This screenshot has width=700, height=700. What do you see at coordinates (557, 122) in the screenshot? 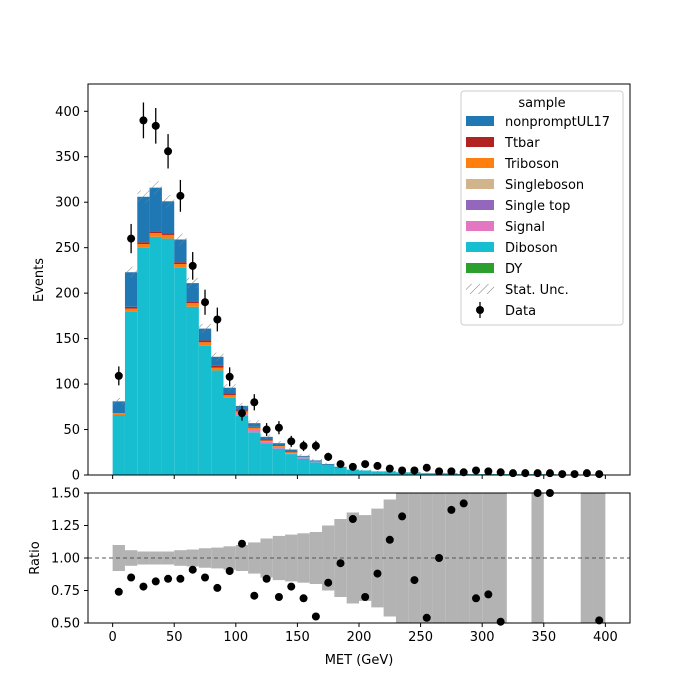
I see `legend-label-nonpromptul17: nonpromptUL17` at bounding box center [557, 122].